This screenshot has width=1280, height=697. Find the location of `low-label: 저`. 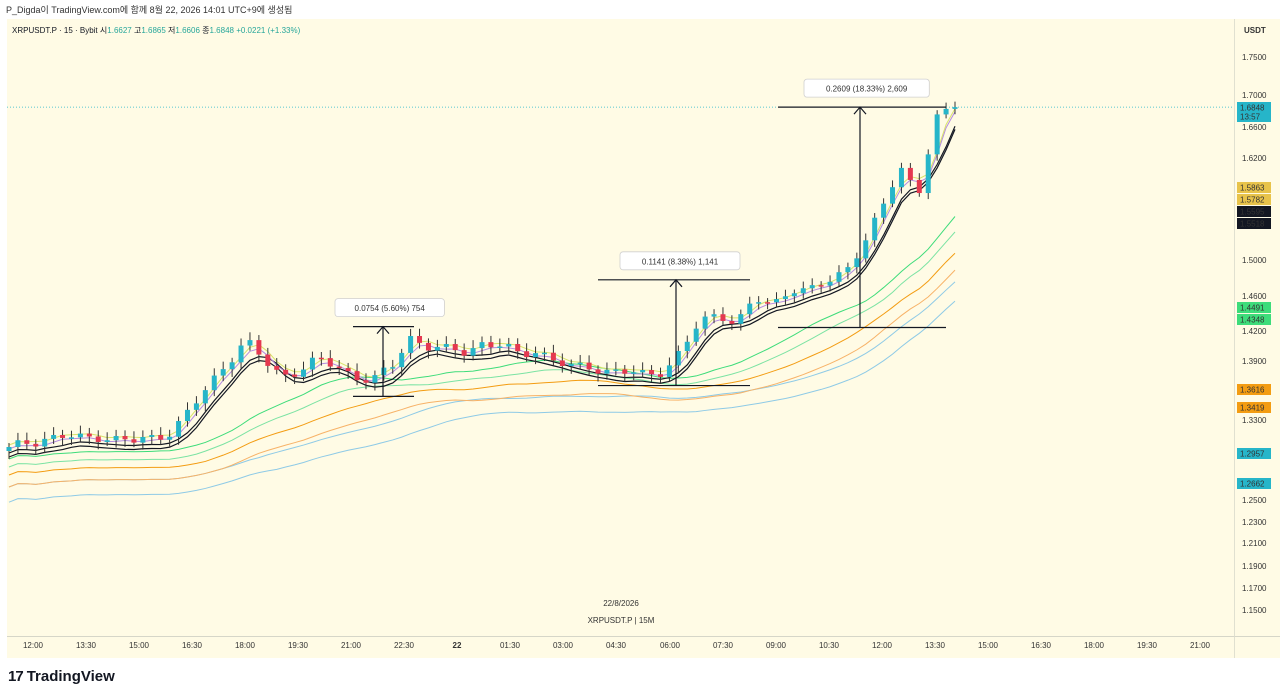

low-label: 저 is located at coordinates (172, 30).